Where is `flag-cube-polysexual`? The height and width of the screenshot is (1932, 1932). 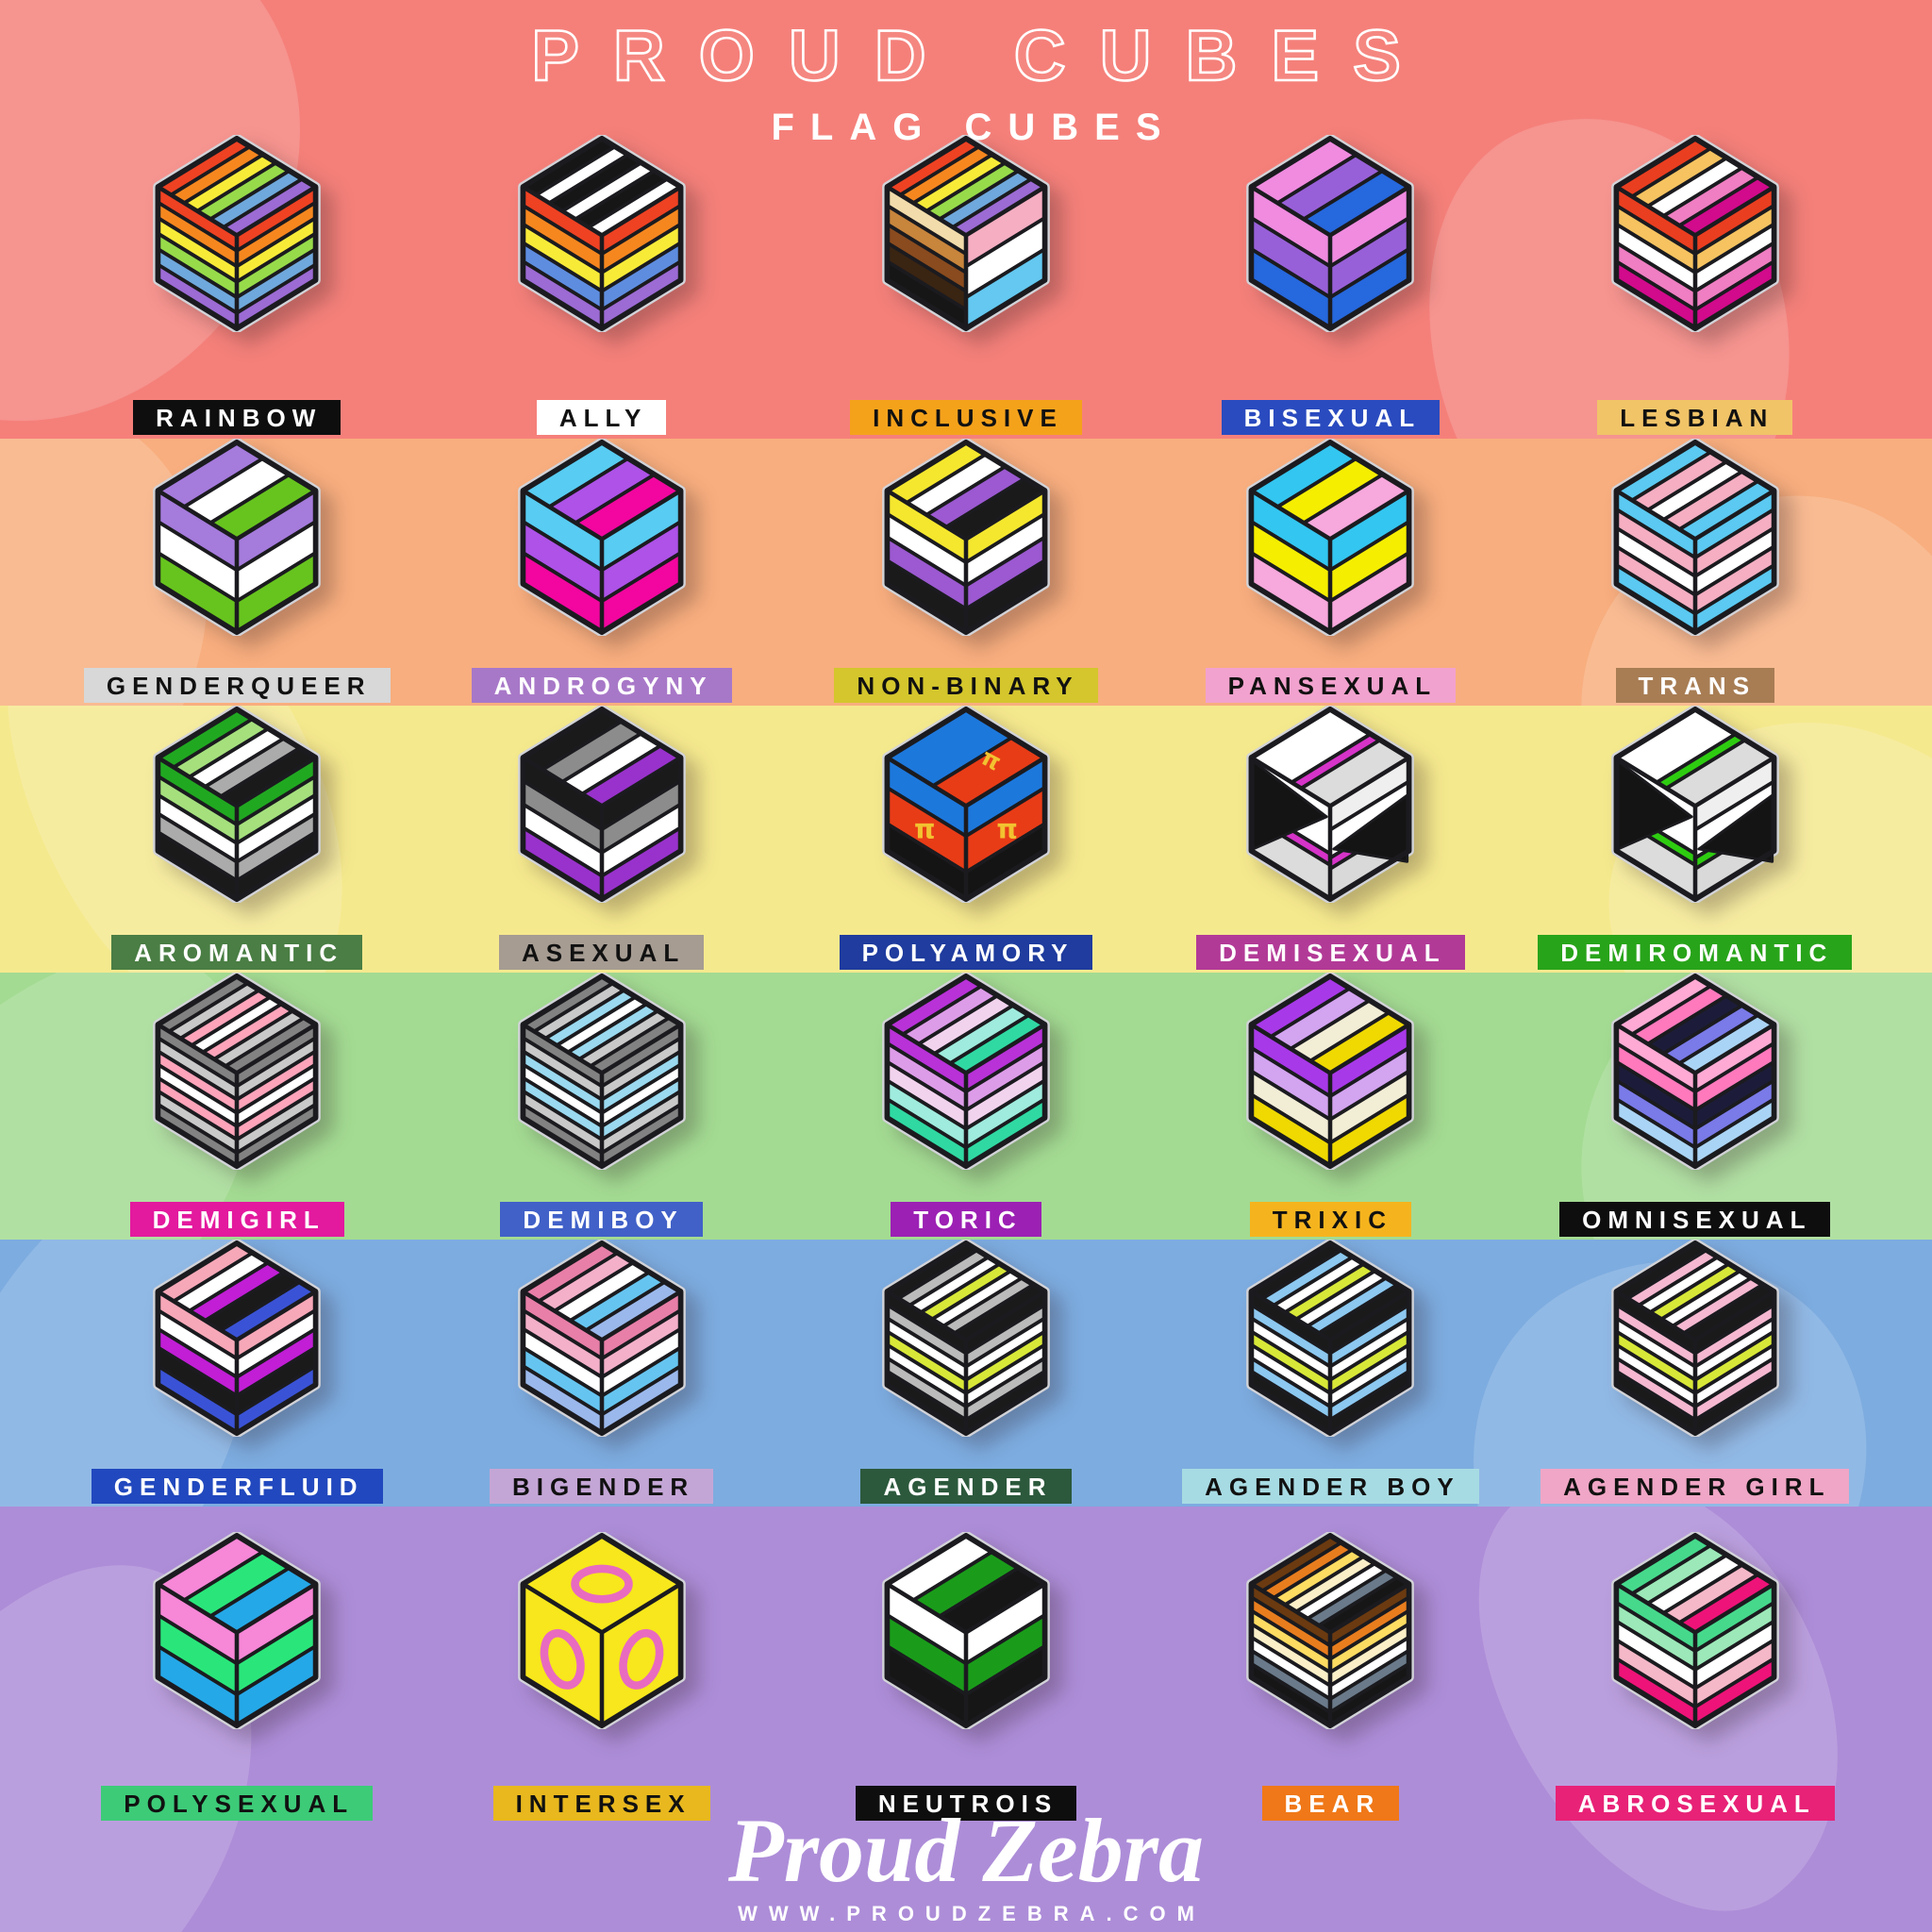
flag-cube-polysexual is located at coordinates (238, 1630).